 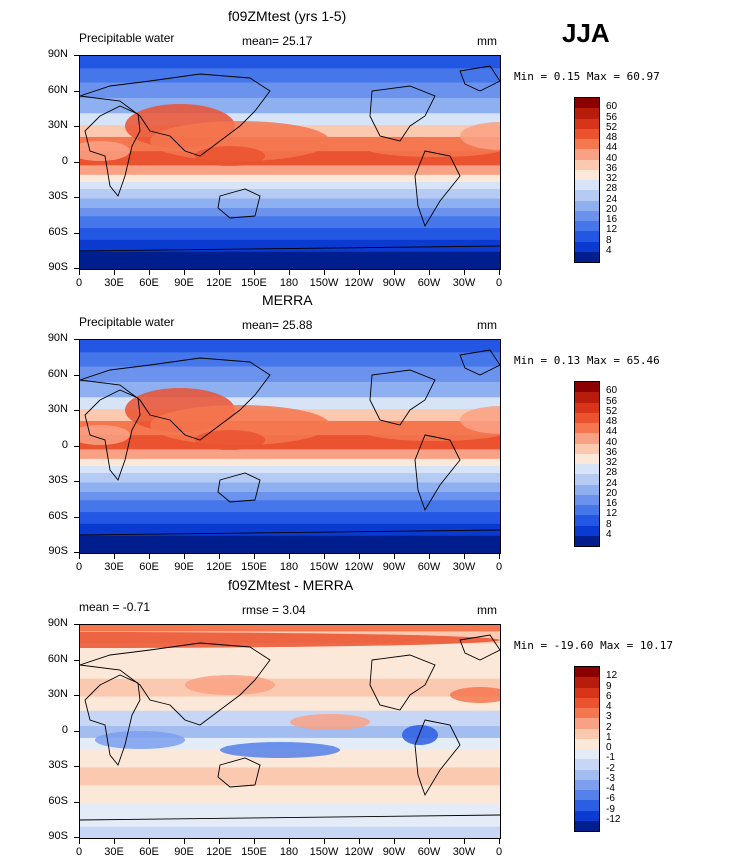 I want to click on panel-units-label: mm, so click(x=487, y=325).